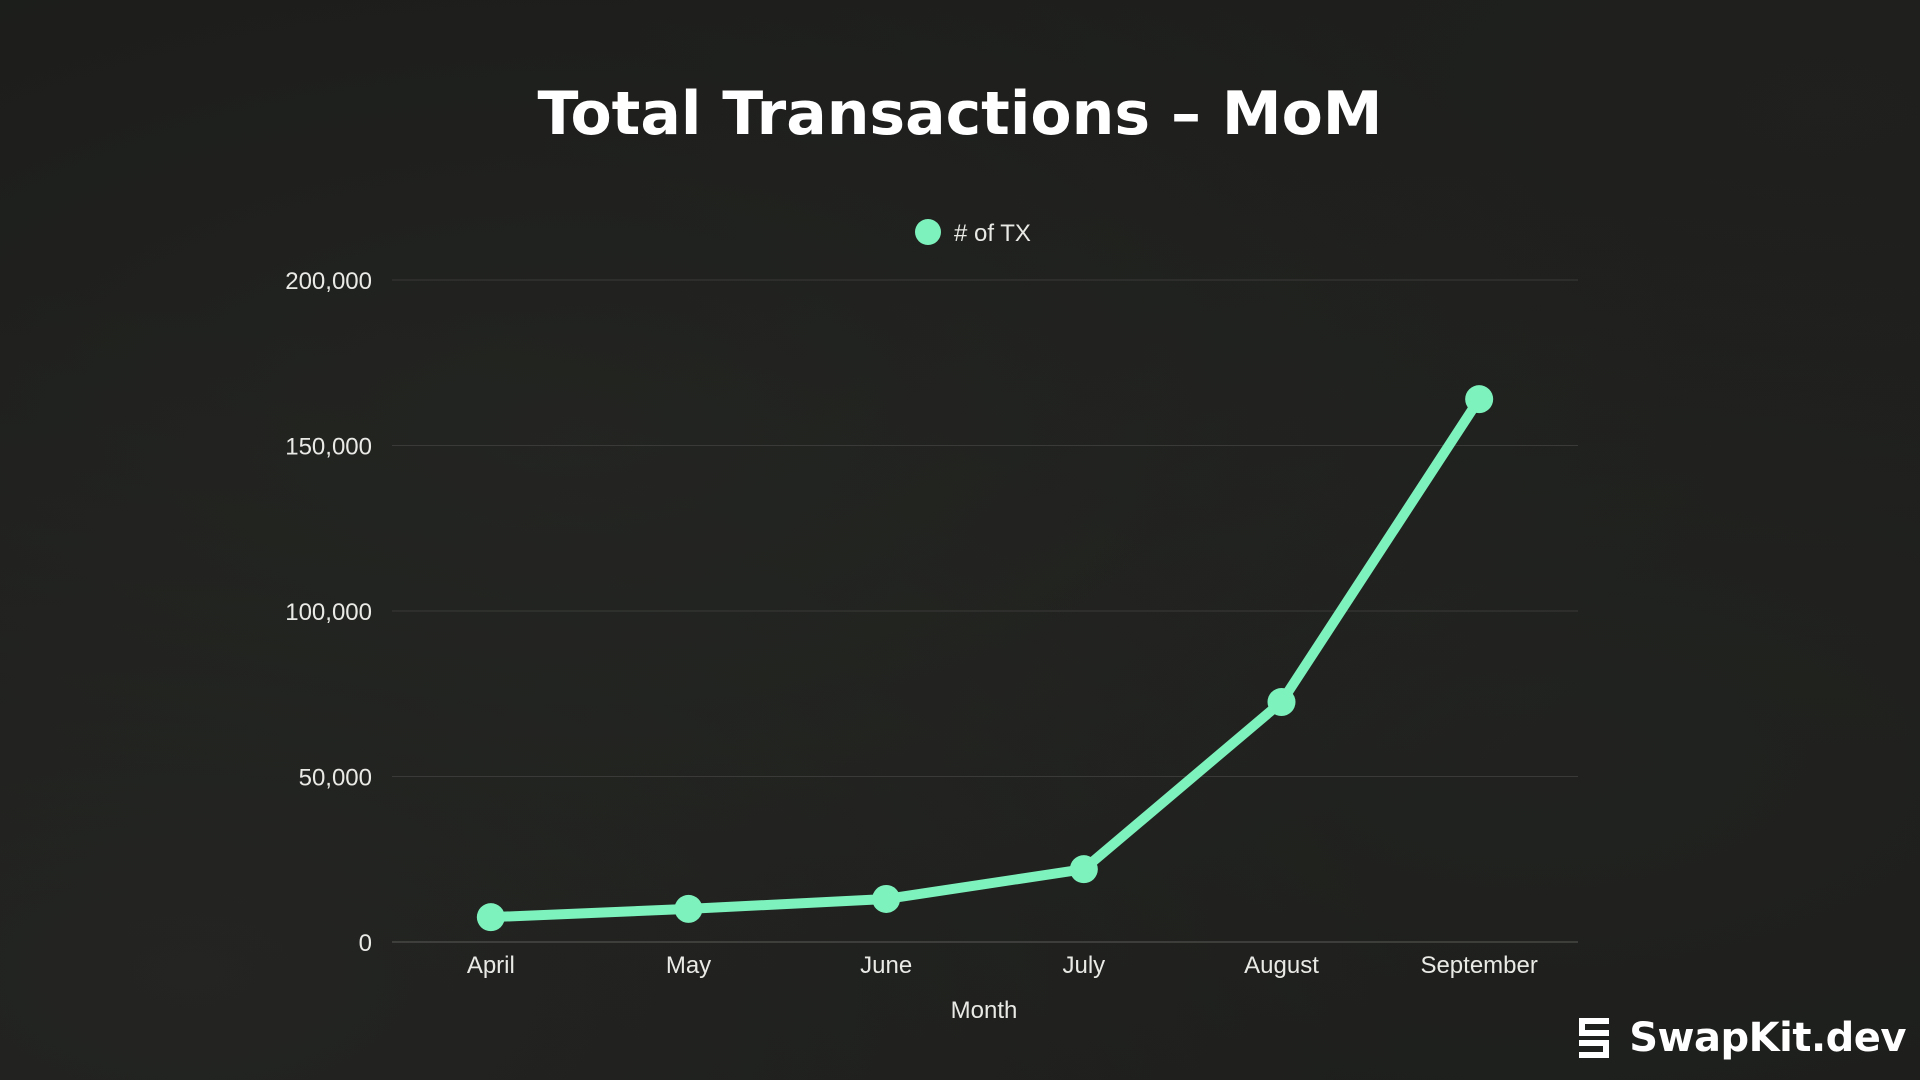 Image resolution: width=1920 pixels, height=1080 pixels. Describe the element at coordinates (1083, 965) in the screenshot. I see `x-tick-label: July` at that location.